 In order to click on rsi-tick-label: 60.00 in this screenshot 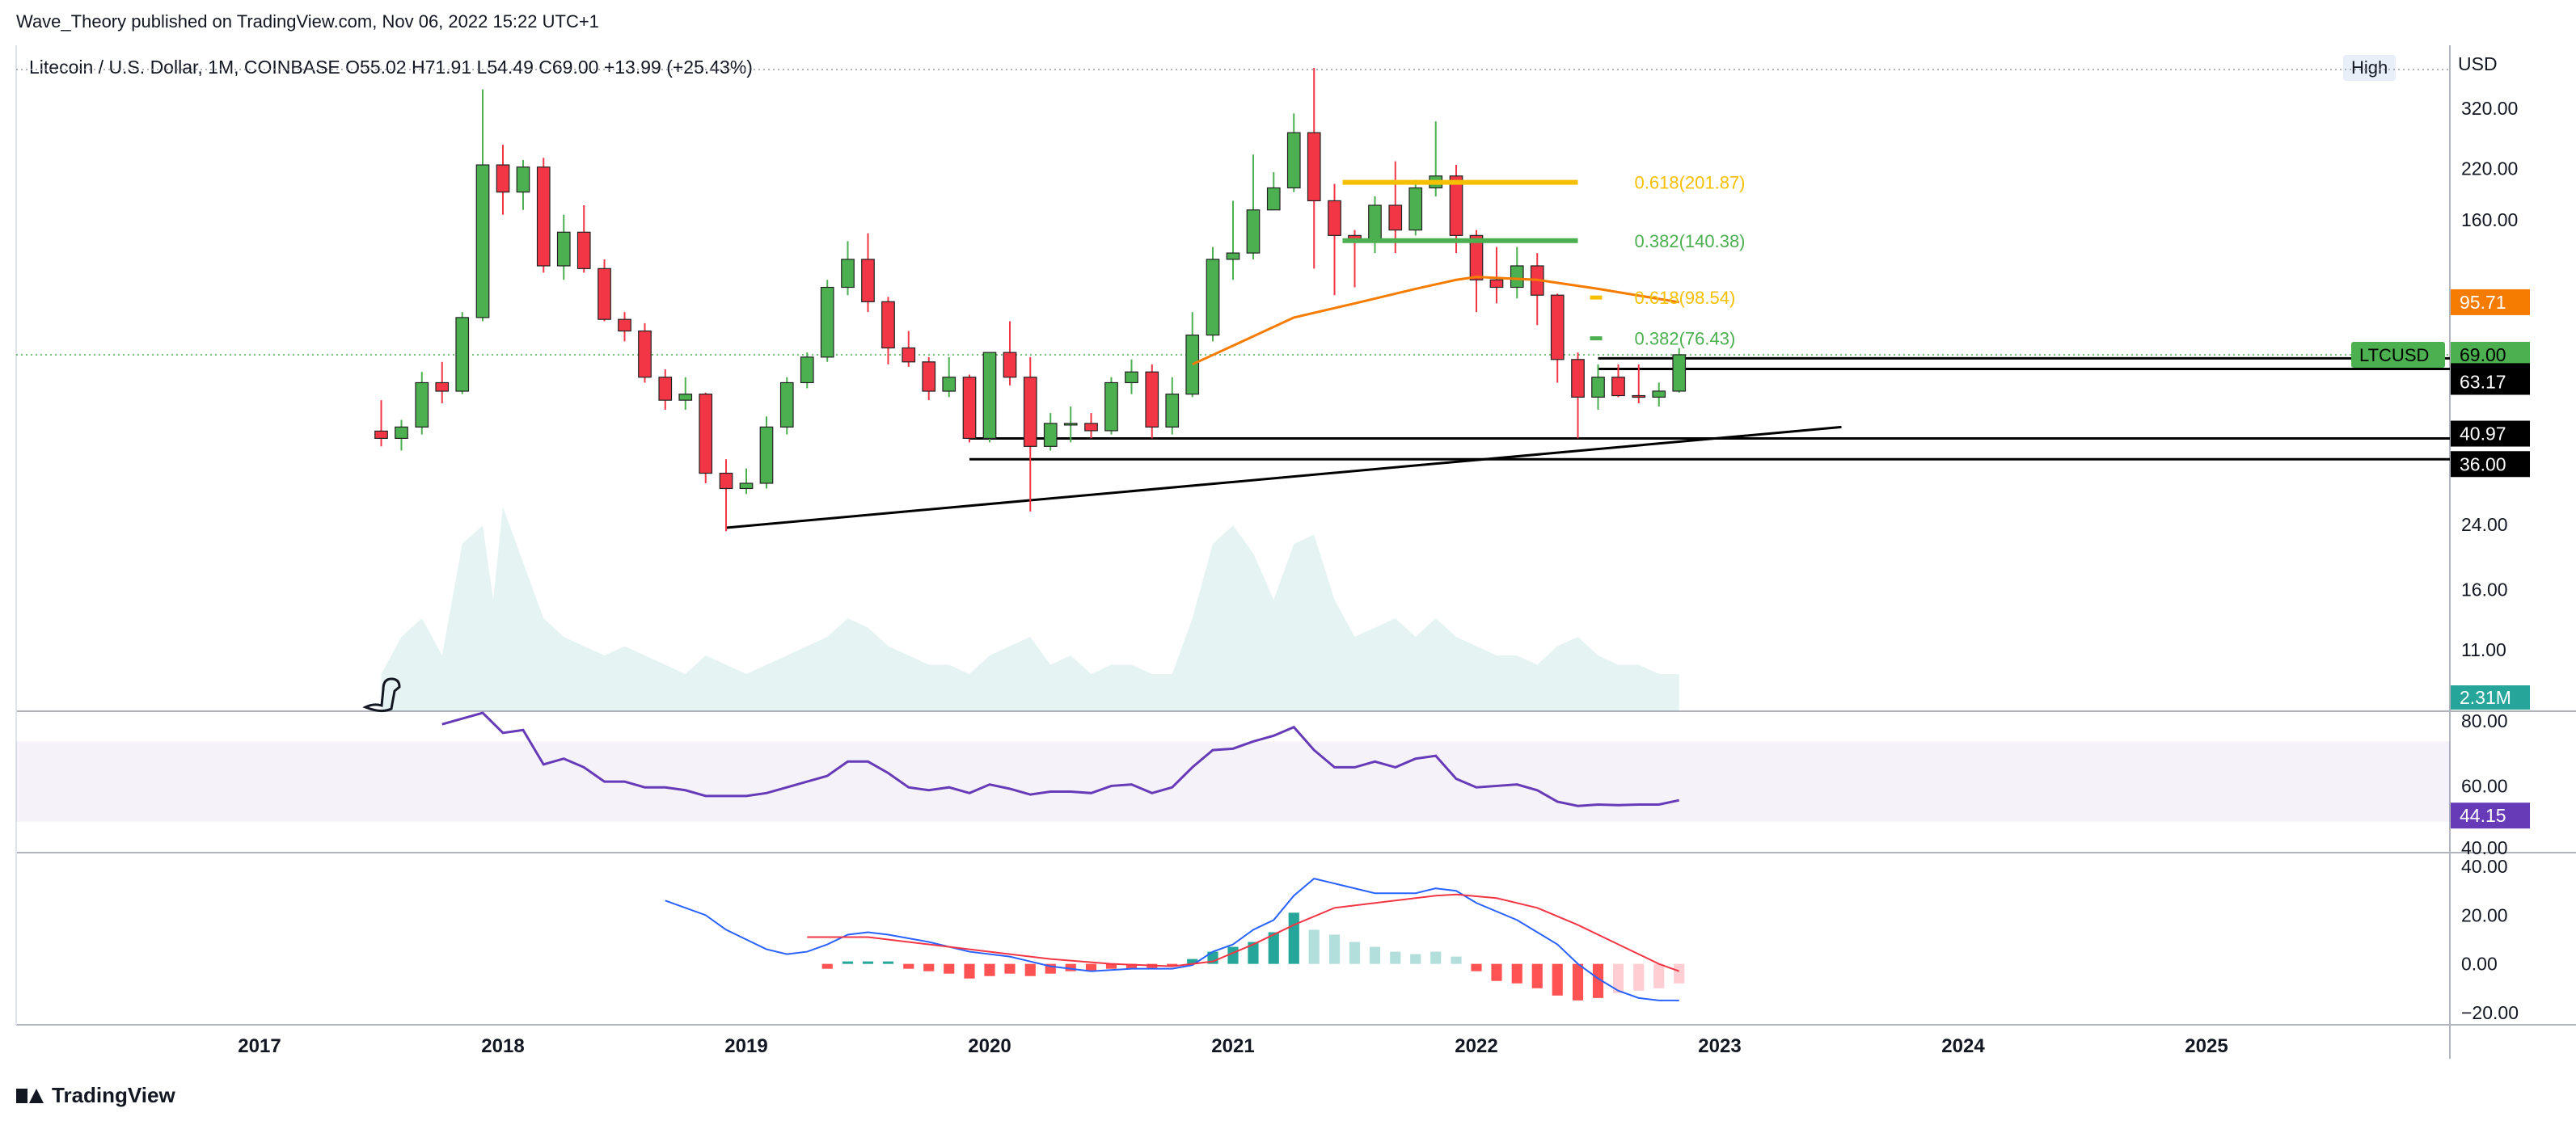, I will do `click(2484, 787)`.